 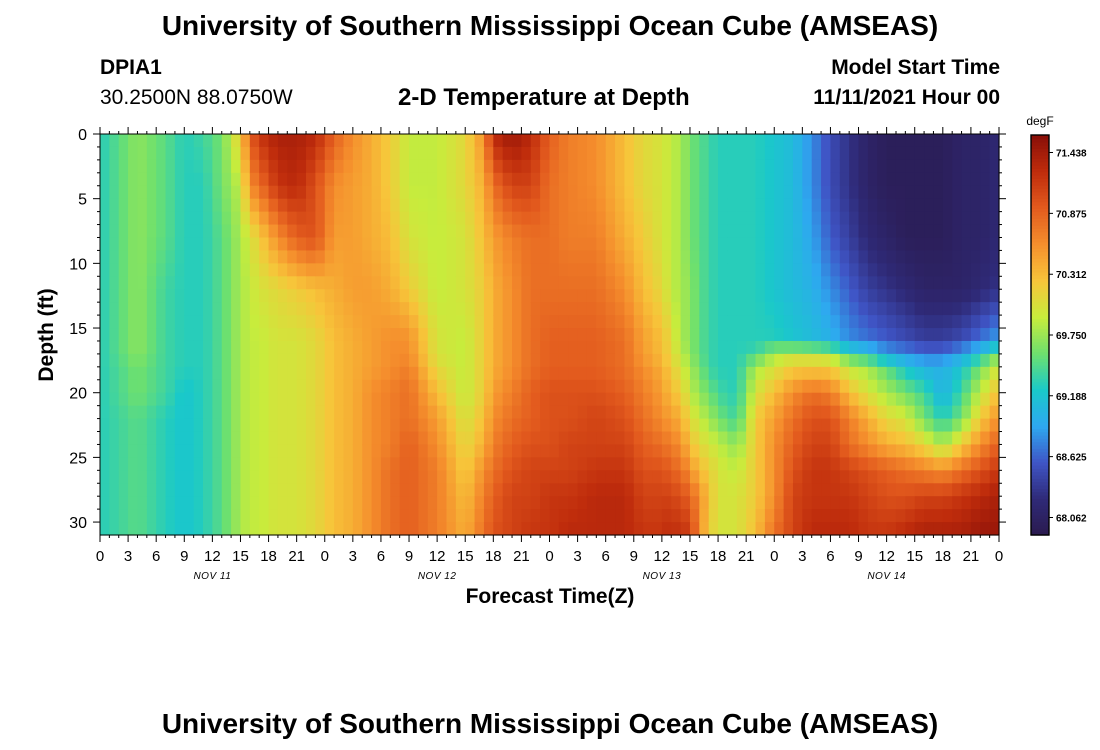 What do you see at coordinates (78, 264) in the screenshot?
I see `y-tick-label: 10` at bounding box center [78, 264].